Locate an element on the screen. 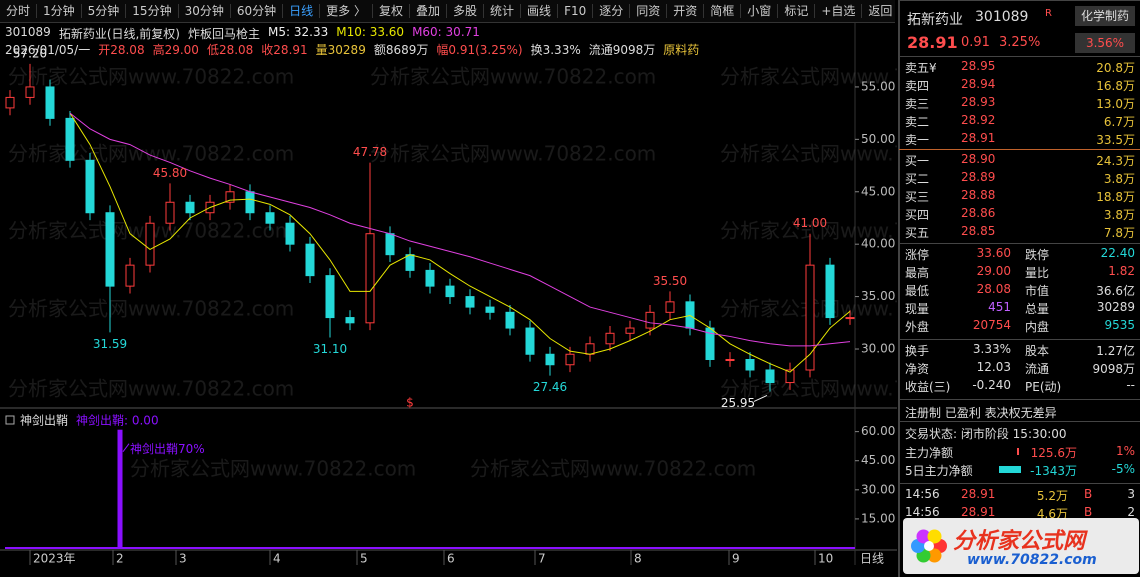 The width and height of the screenshot is (1140, 577). y-tick-label: 15.00 is located at coordinates (878, 518).